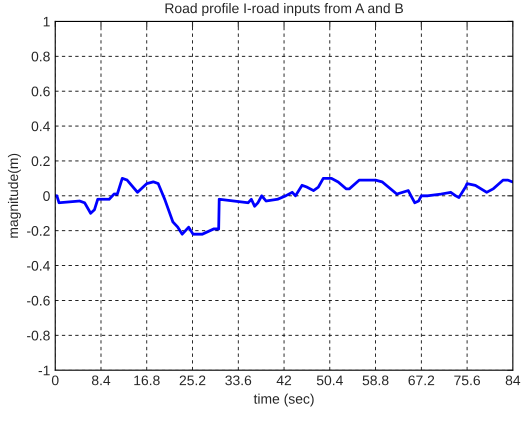 The width and height of the screenshot is (526, 428). What do you see at coordinates (46, 196) in the screenshot?
I see `y-tick-label: 0` at bounding box center [46, 196].